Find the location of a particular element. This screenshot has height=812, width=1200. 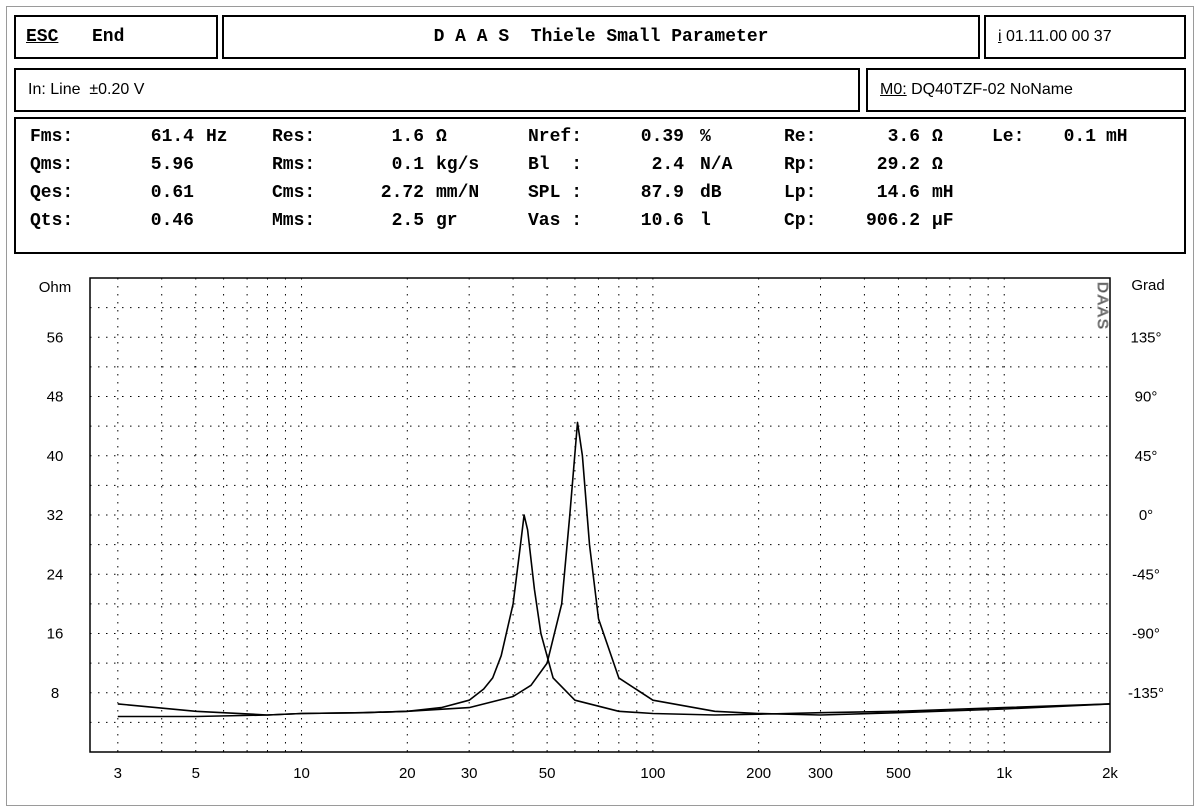

param-label: Fms: is located at coordinates (52, 137).